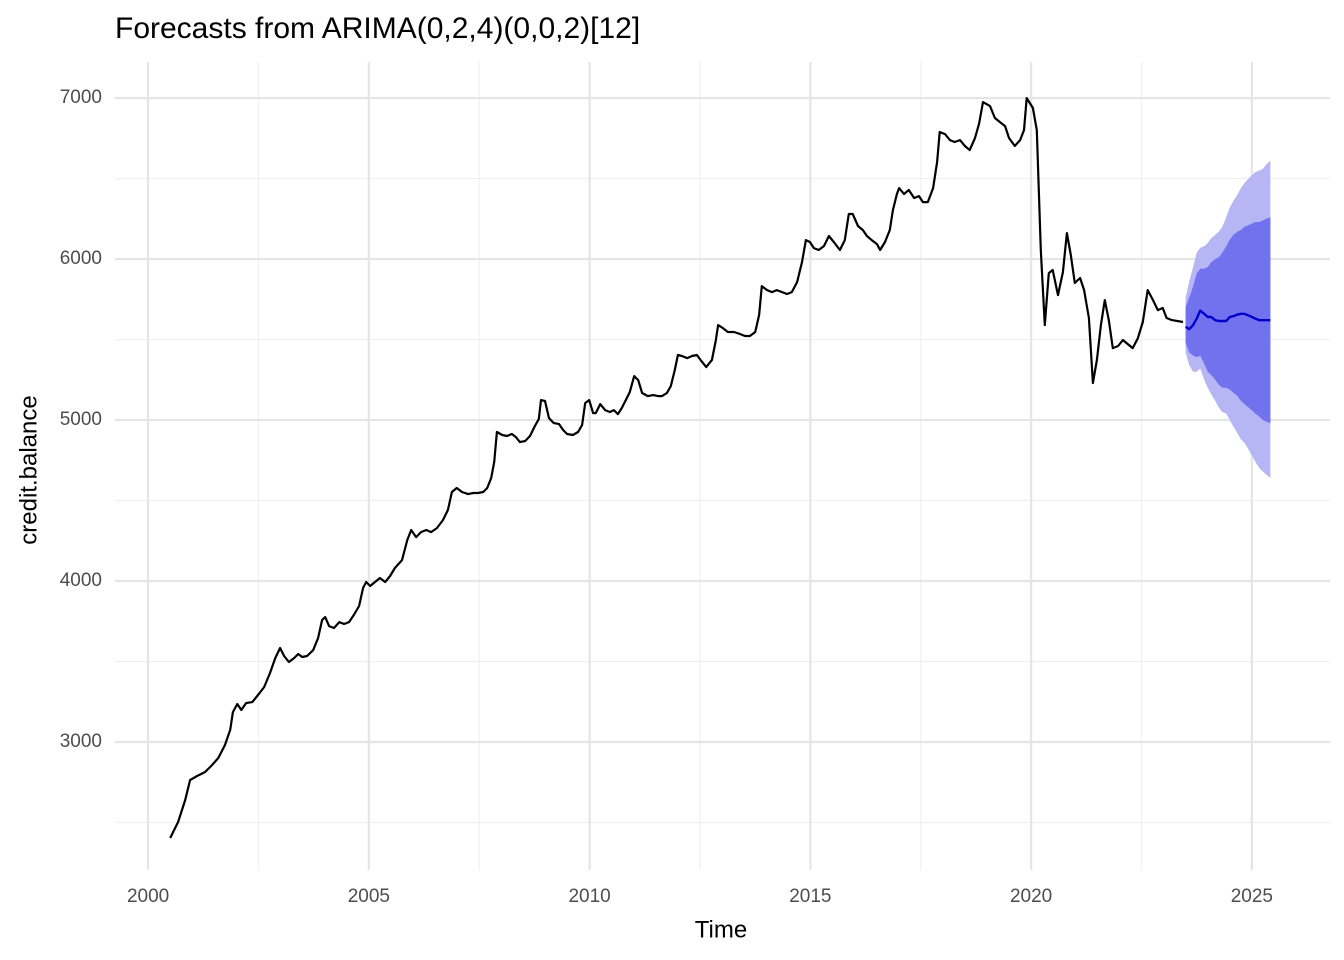 Image resolution: width=1344 pixels, height=960 pixels. I want to click on y-tick-label: 7000, so click(81, 97).